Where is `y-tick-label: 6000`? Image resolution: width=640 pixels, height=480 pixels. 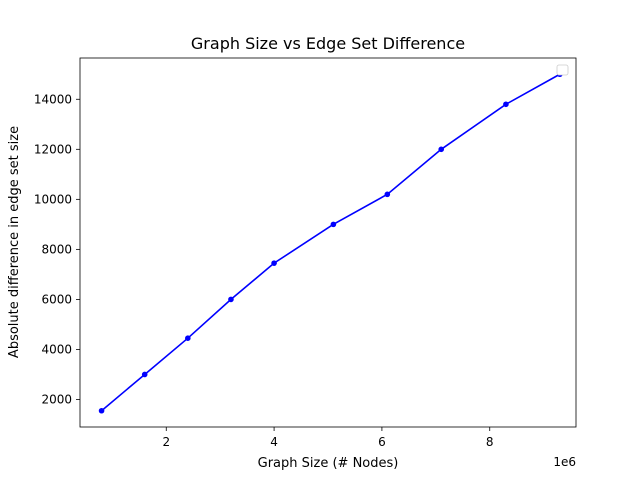 y-tick-label: 6000 is located at coordinates (56, 299).